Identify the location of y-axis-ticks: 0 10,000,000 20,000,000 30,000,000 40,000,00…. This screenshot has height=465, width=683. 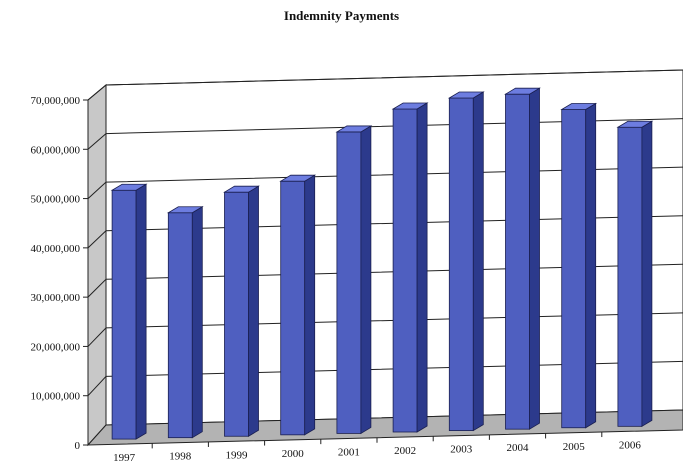
(59, 273).